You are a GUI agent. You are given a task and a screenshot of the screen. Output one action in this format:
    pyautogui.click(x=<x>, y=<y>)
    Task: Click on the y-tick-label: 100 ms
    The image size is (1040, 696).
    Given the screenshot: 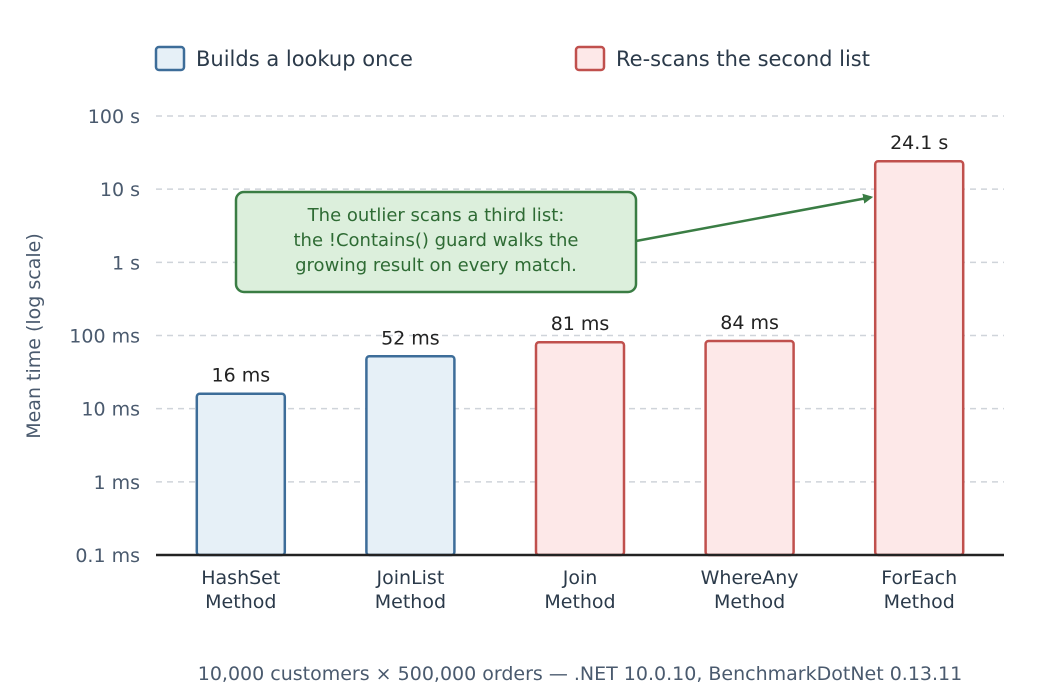 What is the action you would take?
    pyautogui.click(x=104, y=337)
    